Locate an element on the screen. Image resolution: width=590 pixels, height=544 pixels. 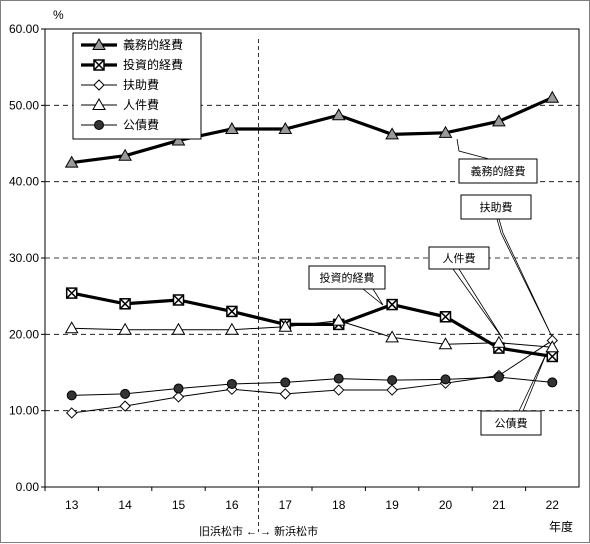
y-tick-label: 0.00 is located at coordinates (28, 487).